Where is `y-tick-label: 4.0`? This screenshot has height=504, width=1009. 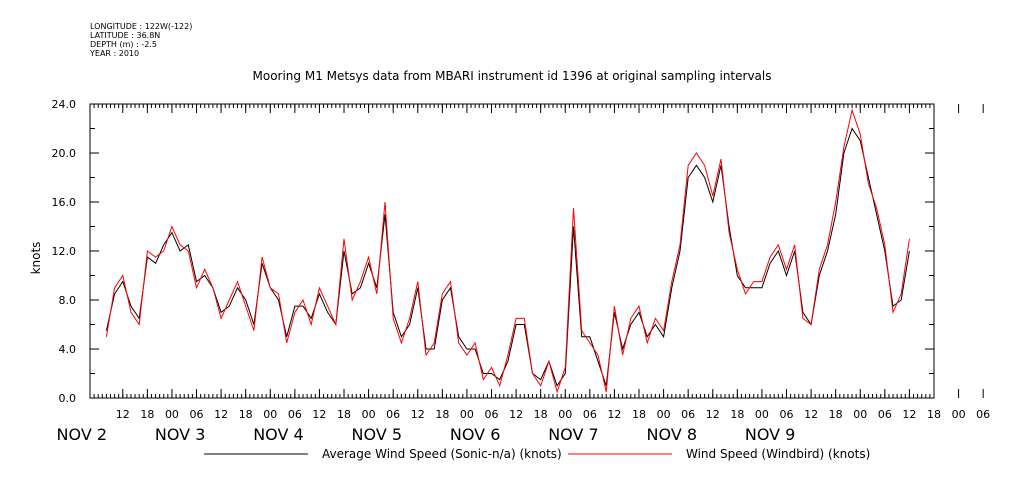
y-tick-label: 4.0 is located at coordinates (68, 349).